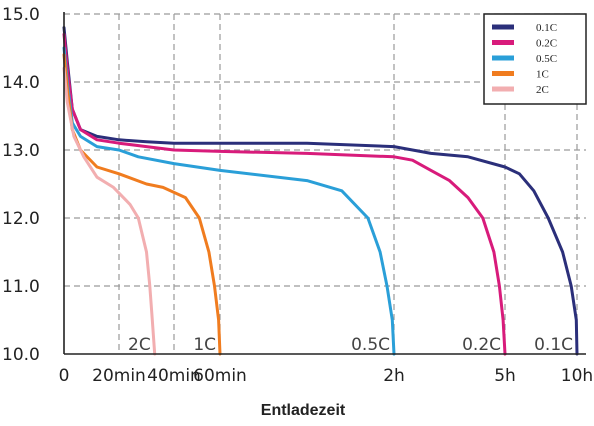 This screenshot has height=426, width=594. I want to click on x-axis-title: Entladezeit, so click(303, 410).